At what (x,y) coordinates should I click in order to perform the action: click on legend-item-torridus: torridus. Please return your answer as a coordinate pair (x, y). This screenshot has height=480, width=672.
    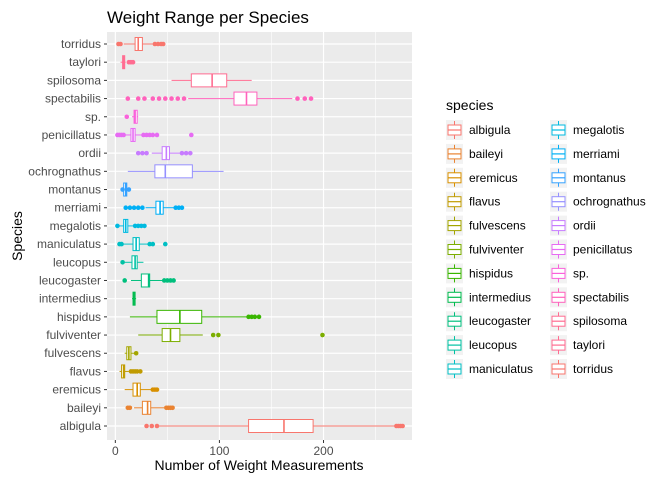
    Looking at the image, I should click on (581, 369).